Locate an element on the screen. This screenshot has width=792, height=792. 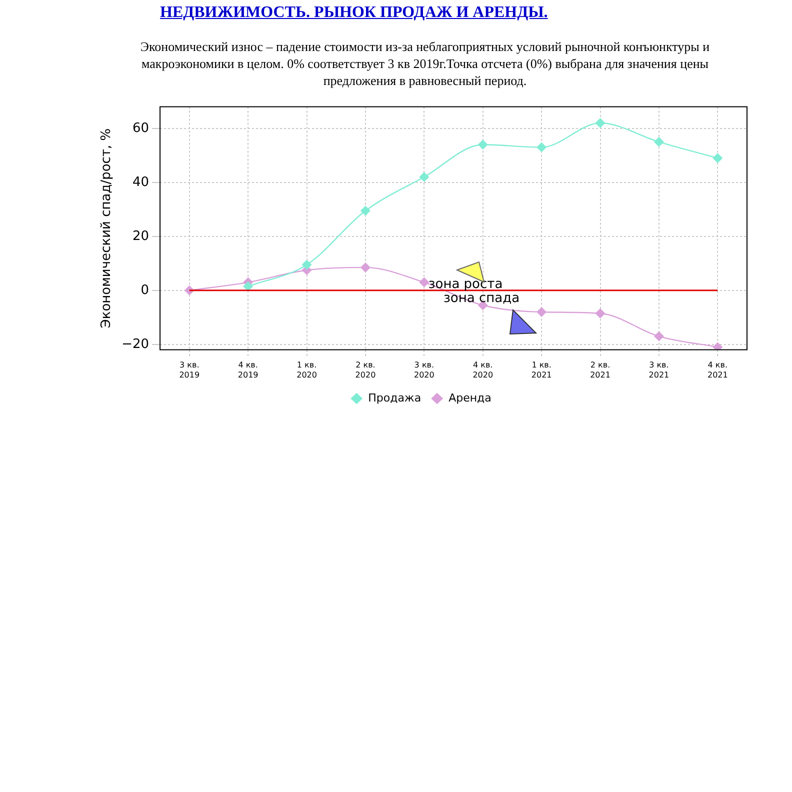
x-tick-label: 2 кв. 2020 is located at coordinates (365, 370).